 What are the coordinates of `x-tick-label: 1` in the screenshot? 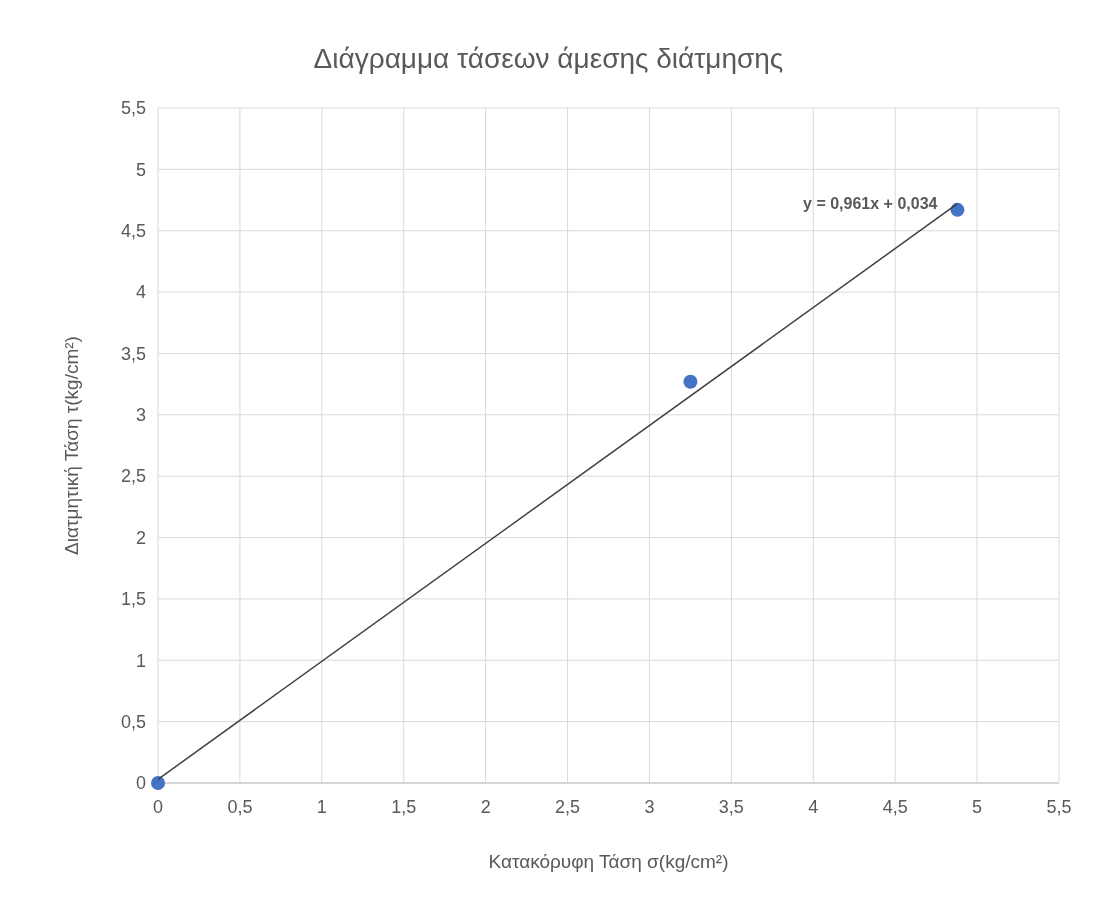 It's located at (321, 807).